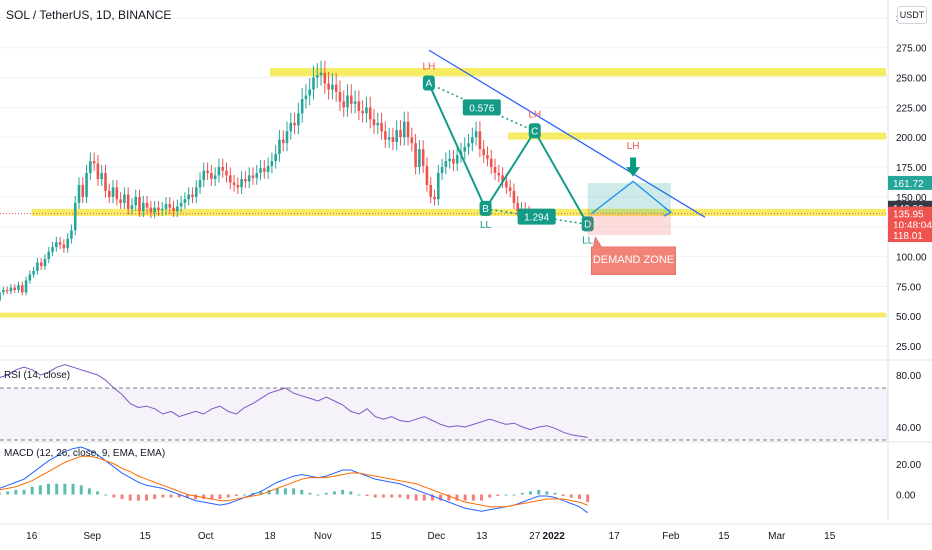 This screenshot has width=932, height=550. What do you see at coordinates (92, 536) in the screenshot?
I see `x-tick-label: Sep` at bounding box center [92, 536].